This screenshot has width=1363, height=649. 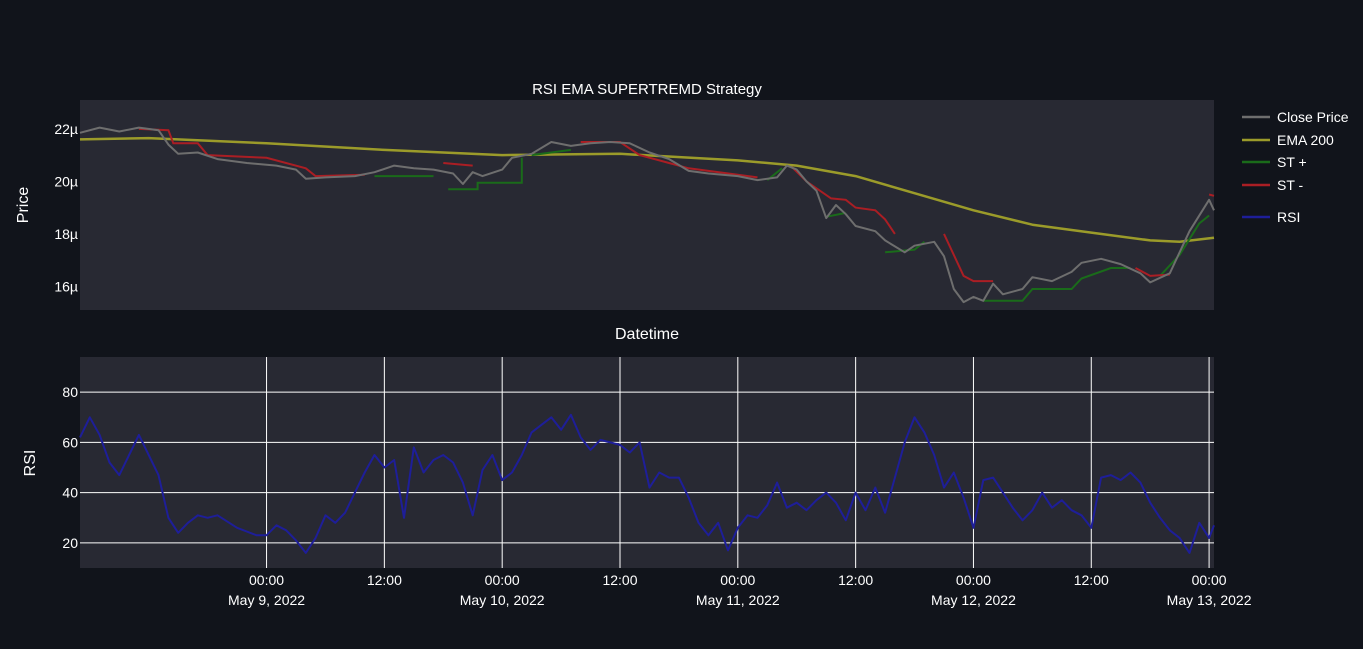 I want to click on legend-label-rsi: RSI, so click(x=1288, y=217).